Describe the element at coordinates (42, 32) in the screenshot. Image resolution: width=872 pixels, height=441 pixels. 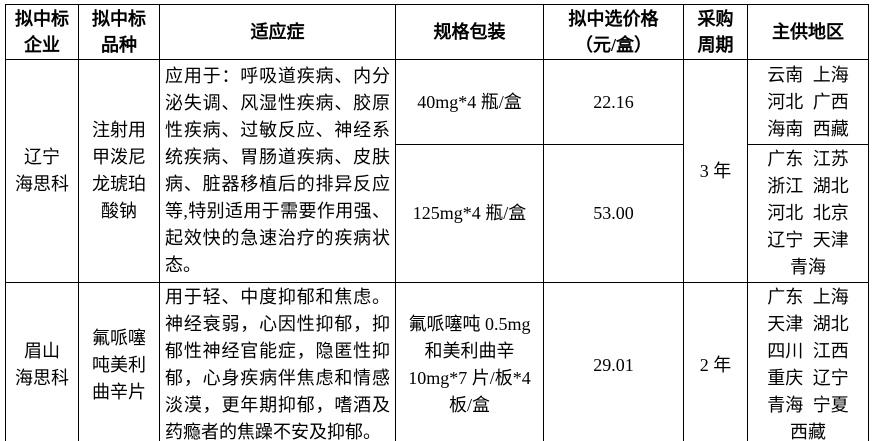
I see `col-header-enterprise: 拟中标 企业` at that location.